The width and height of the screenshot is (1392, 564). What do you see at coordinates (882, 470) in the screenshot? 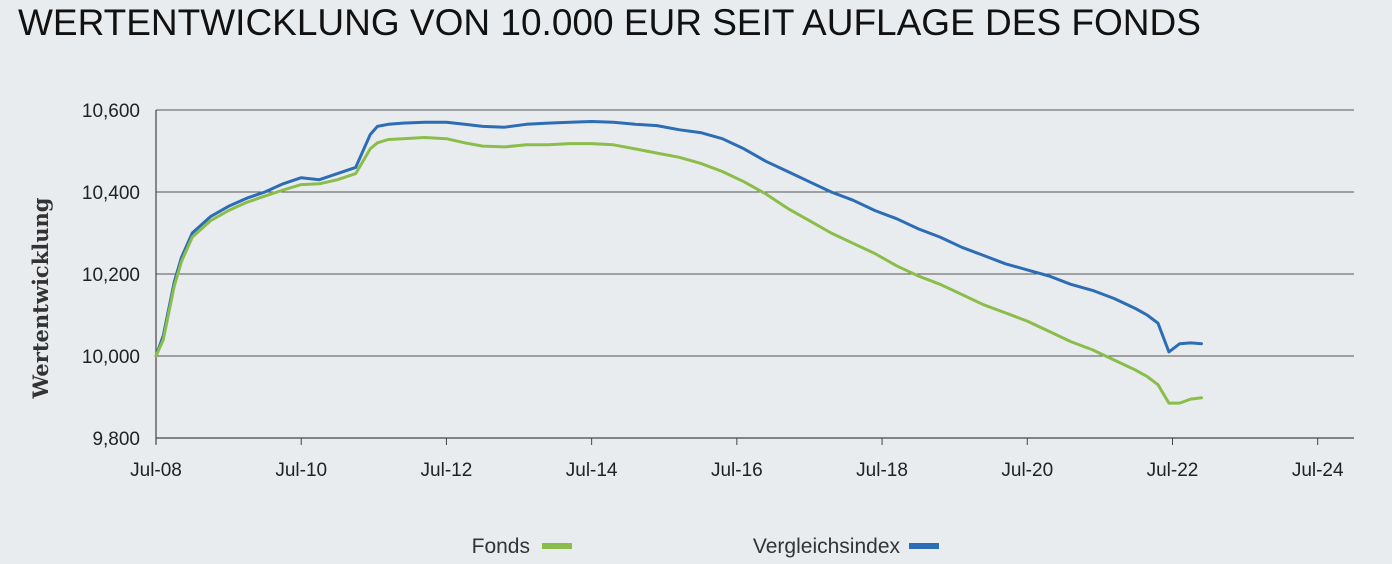
I see `x-tick-label: Jul-18` at bounding box center [882, 470].